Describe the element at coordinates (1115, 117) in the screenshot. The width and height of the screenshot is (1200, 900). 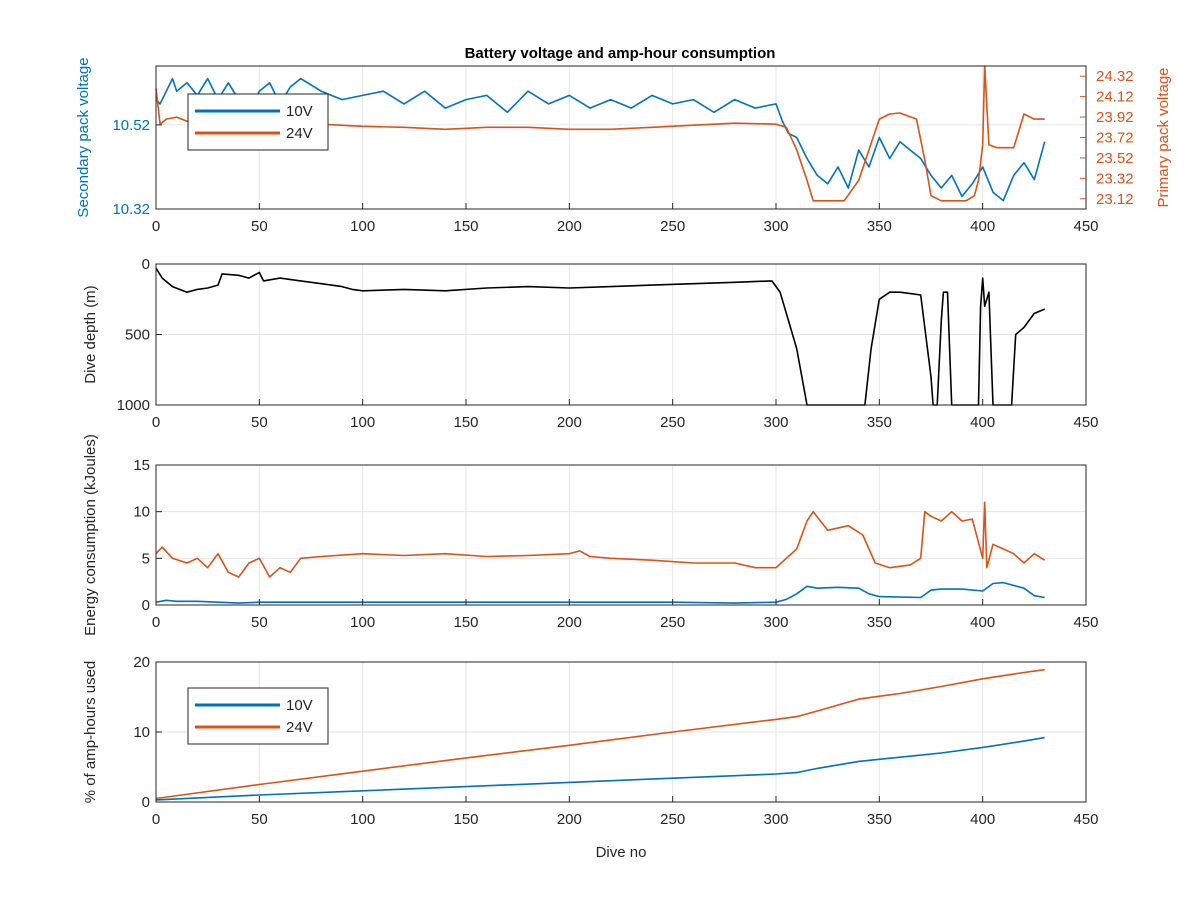
I see `y-right-tick-label: 23.92` at that location.